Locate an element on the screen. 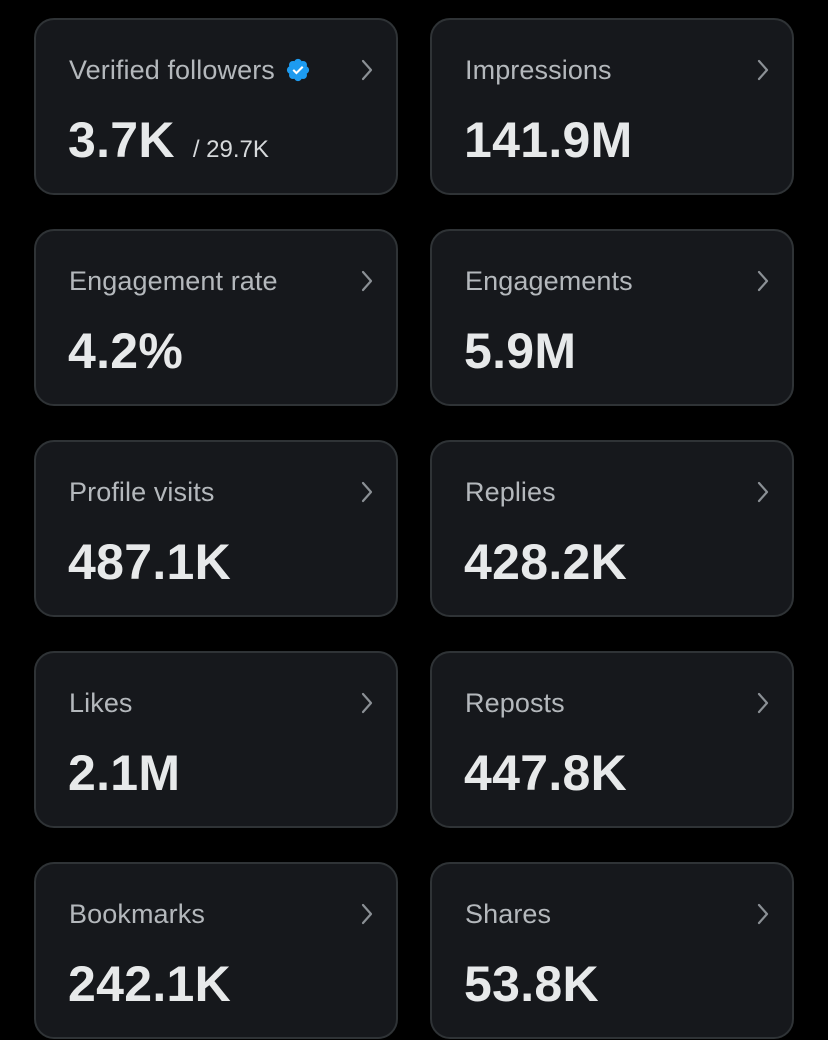  metric-label: Engagement rate is located at coordinates (173, 281).